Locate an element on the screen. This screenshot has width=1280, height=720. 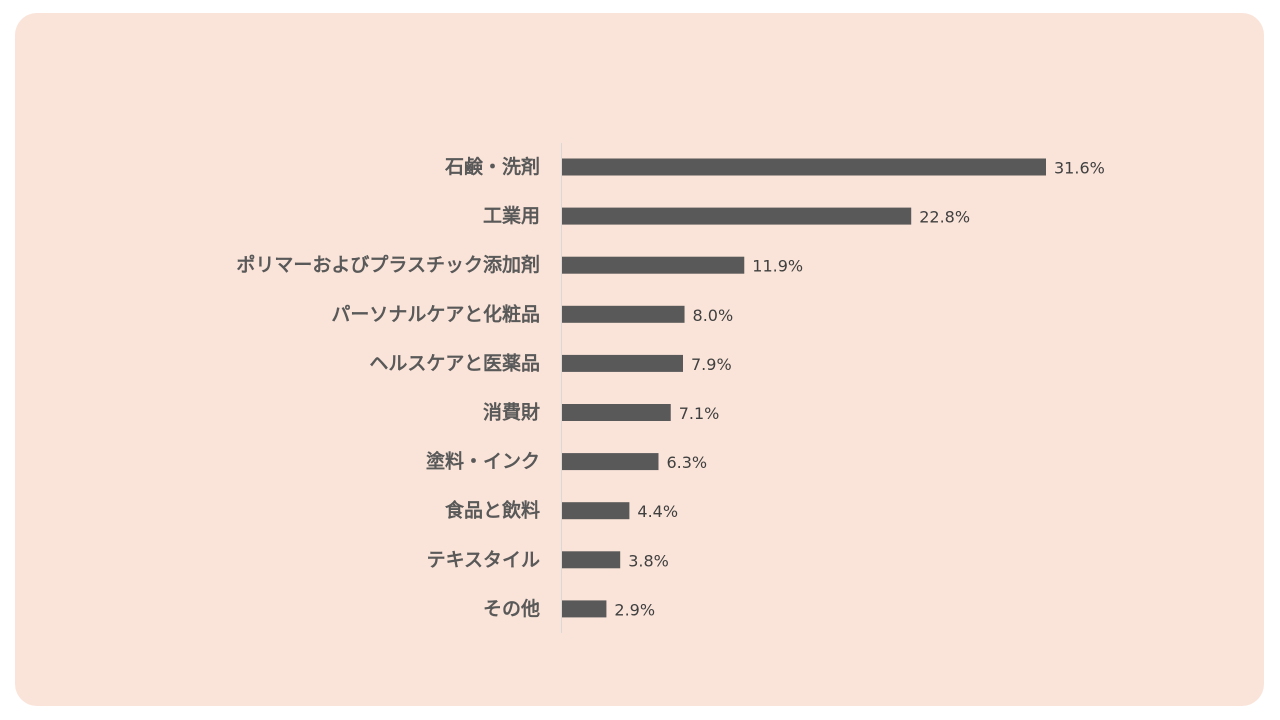
value-label-8: 4.4% is located at coordinates (657, 511).